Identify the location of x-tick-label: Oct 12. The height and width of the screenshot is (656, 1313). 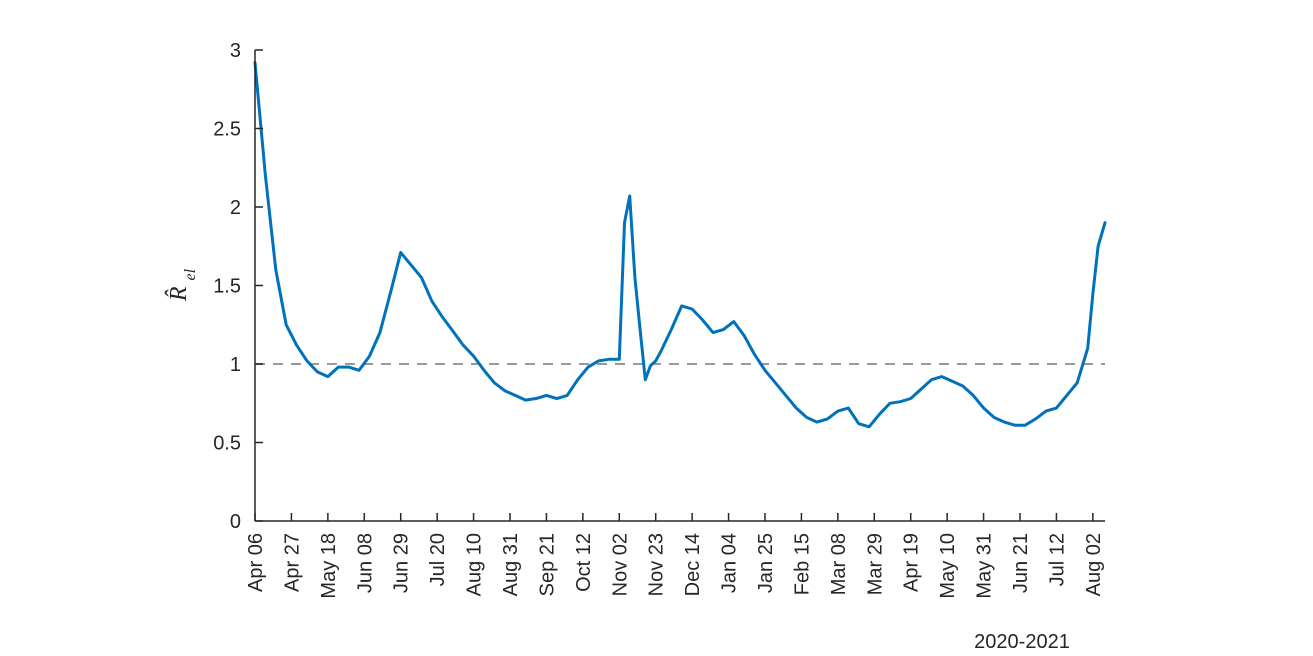
(584, 562).